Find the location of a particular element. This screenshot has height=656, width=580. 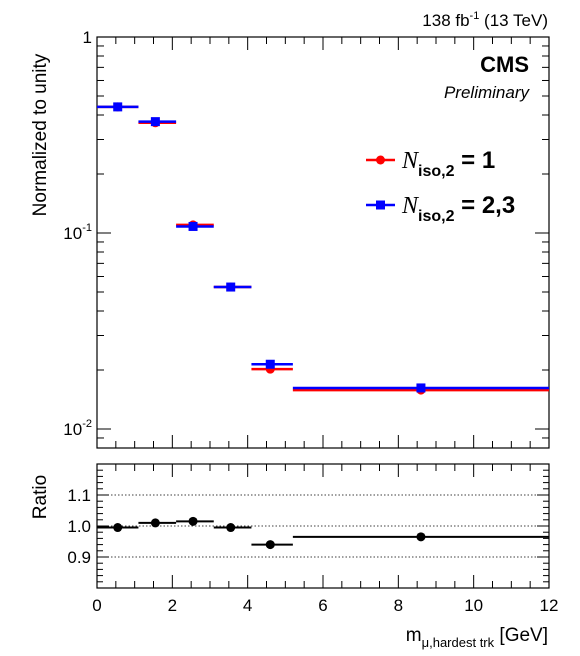

ratio-y-tick-label: 1.0 is located at coordinates (79, 526).